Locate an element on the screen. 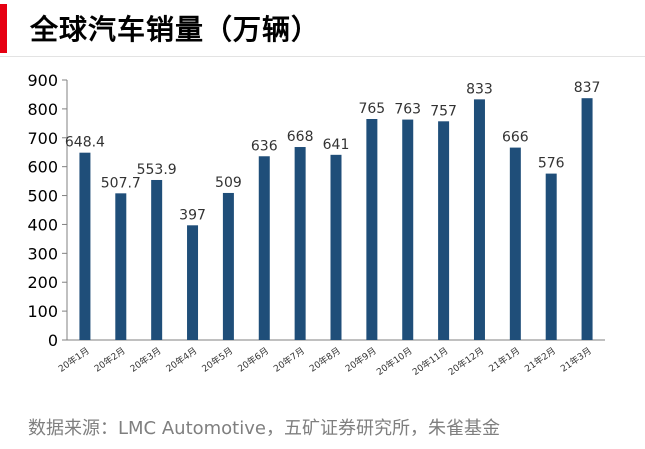  x-tick-label: 21年1月 is located at coordinates (504, 360).